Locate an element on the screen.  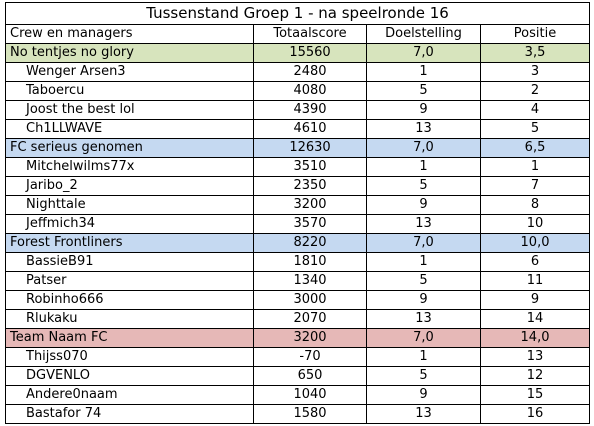
player-name-cell: Rlukaku is located at coordinates (129, 319).